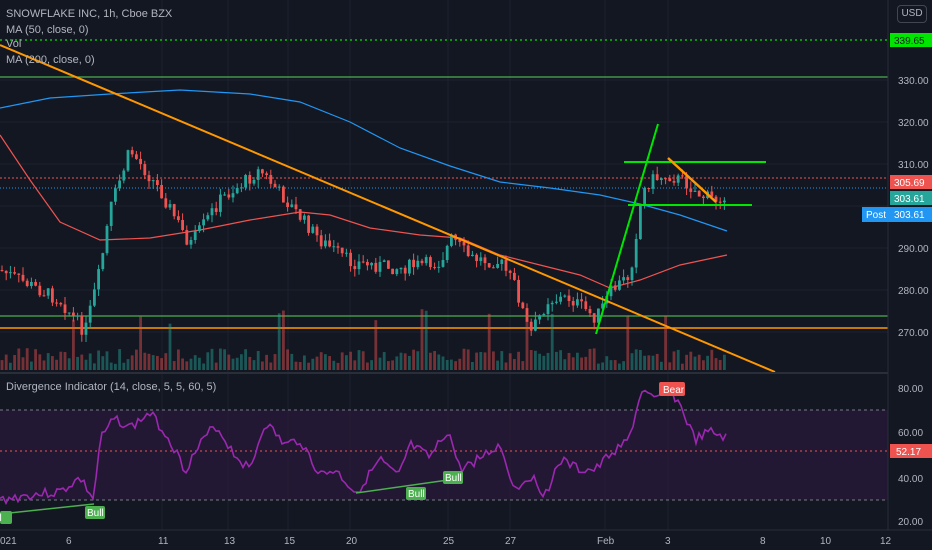  What do you see at coordinates (908, 452) in the screenshot?
I see `osc-value: 52.17` at bounding box center [908, 452].